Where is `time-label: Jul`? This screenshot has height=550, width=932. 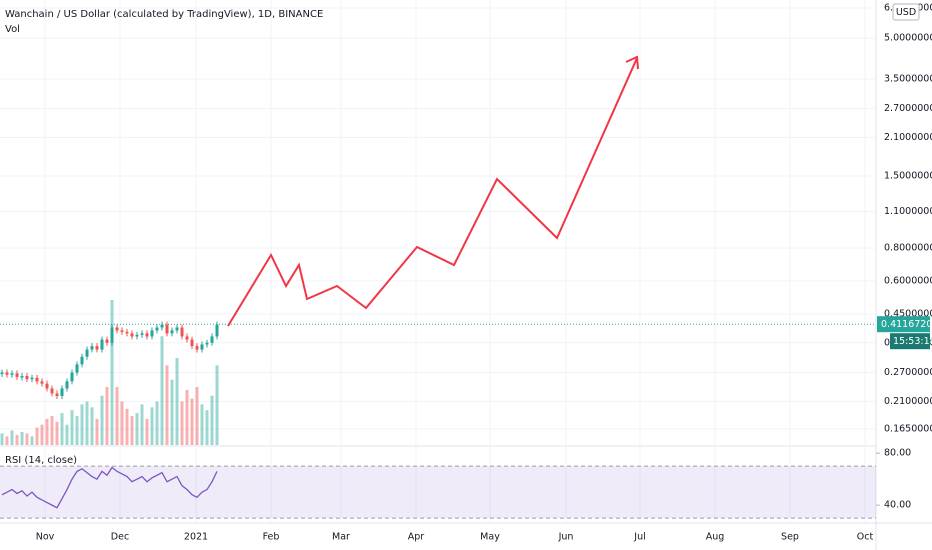 time-label: Jul is located at coordinates (639, 537).